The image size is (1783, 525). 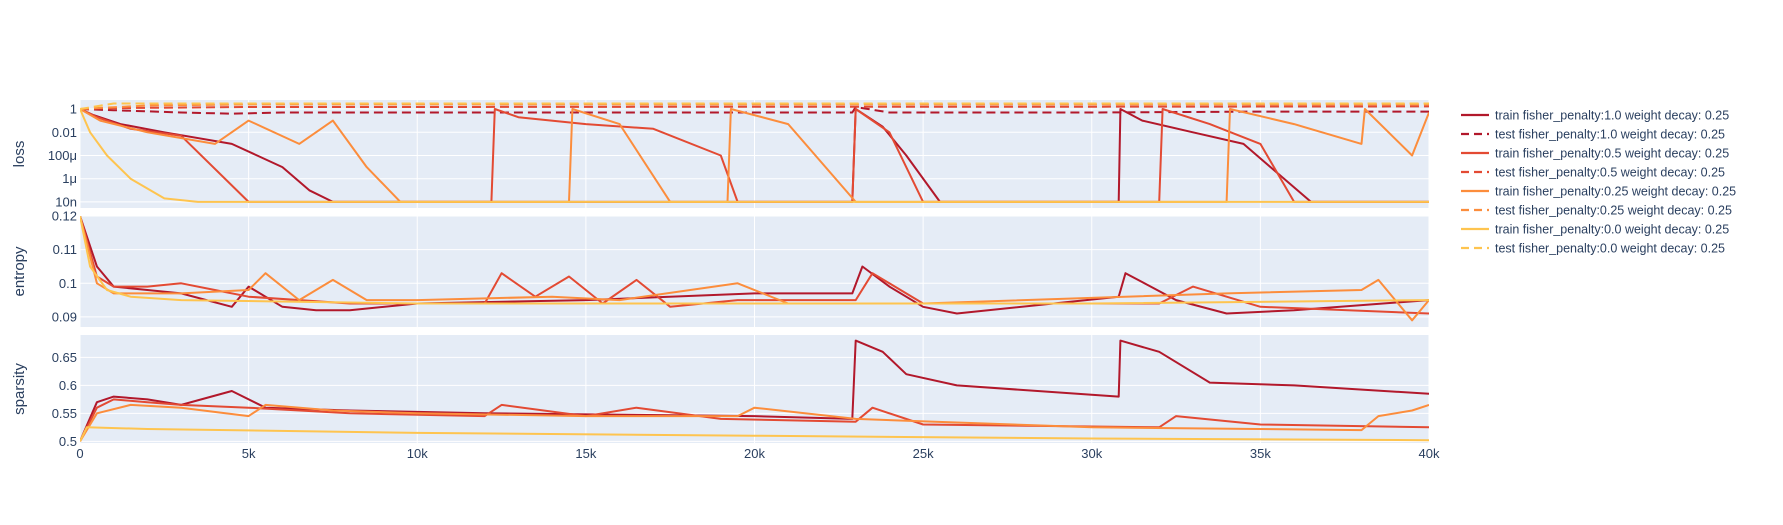 I want to click on x-tick-label: 5k, so click(x=249, y=453).